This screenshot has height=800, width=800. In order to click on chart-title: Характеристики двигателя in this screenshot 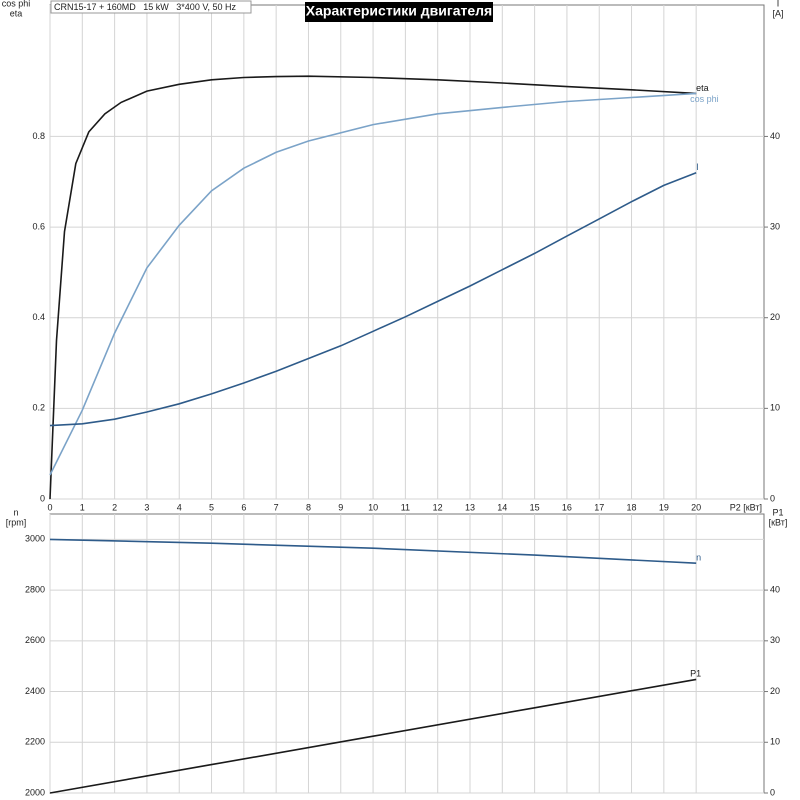, I will do `click(399, 11)`.